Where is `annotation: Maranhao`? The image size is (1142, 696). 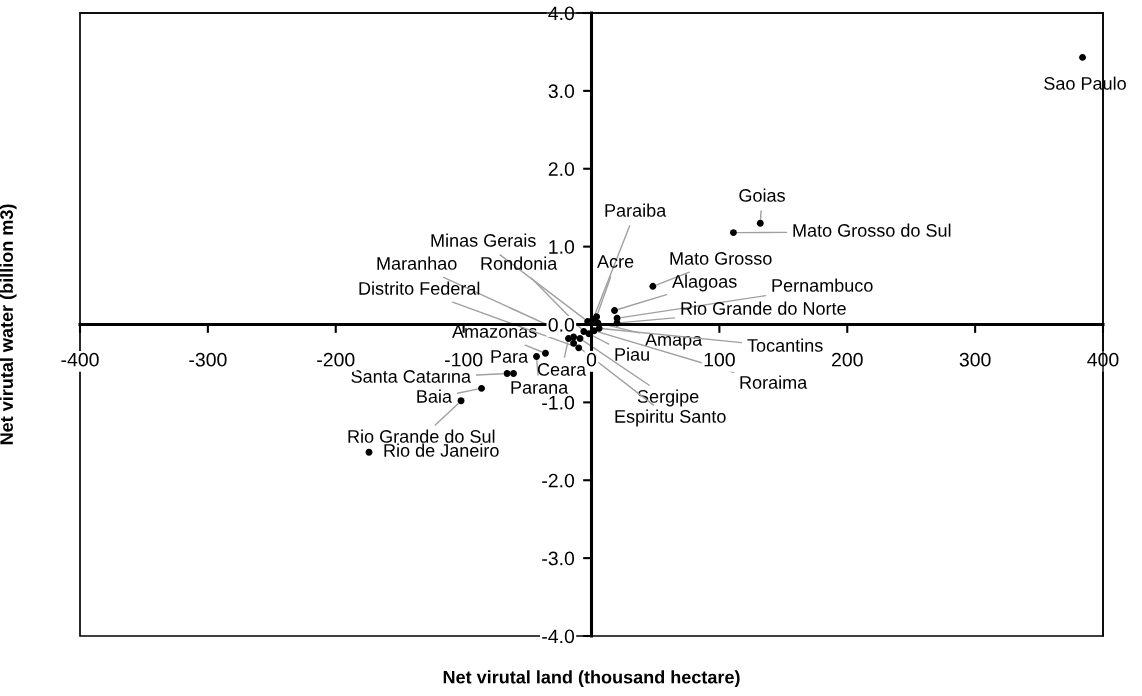
annotation: Maranhao is located at coordinates (417, 263).